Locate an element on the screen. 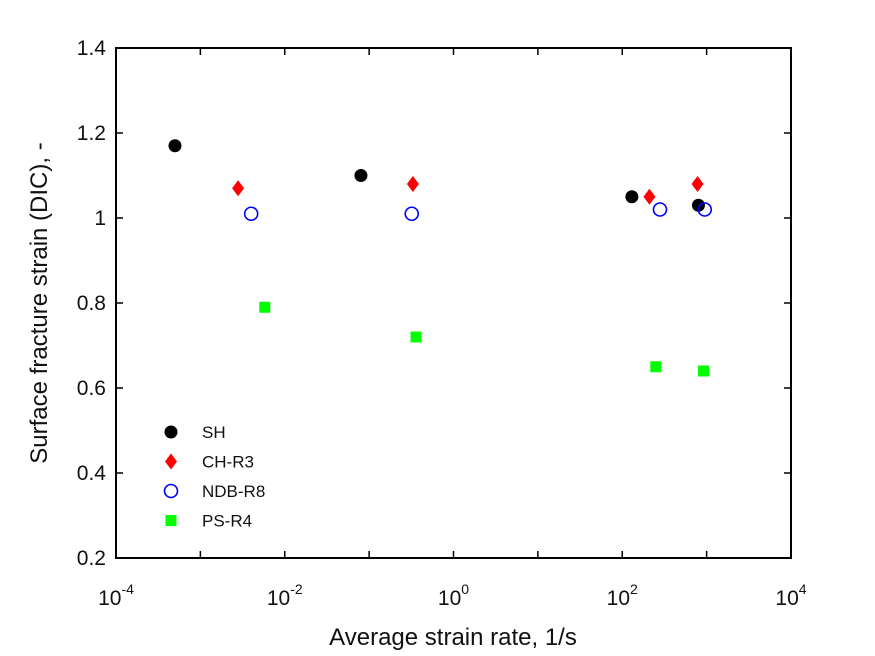 Image resolution: width=875 pixels, height=656 pixels. x-tick-label: 10⁻² is located at coordinates (285, 595).